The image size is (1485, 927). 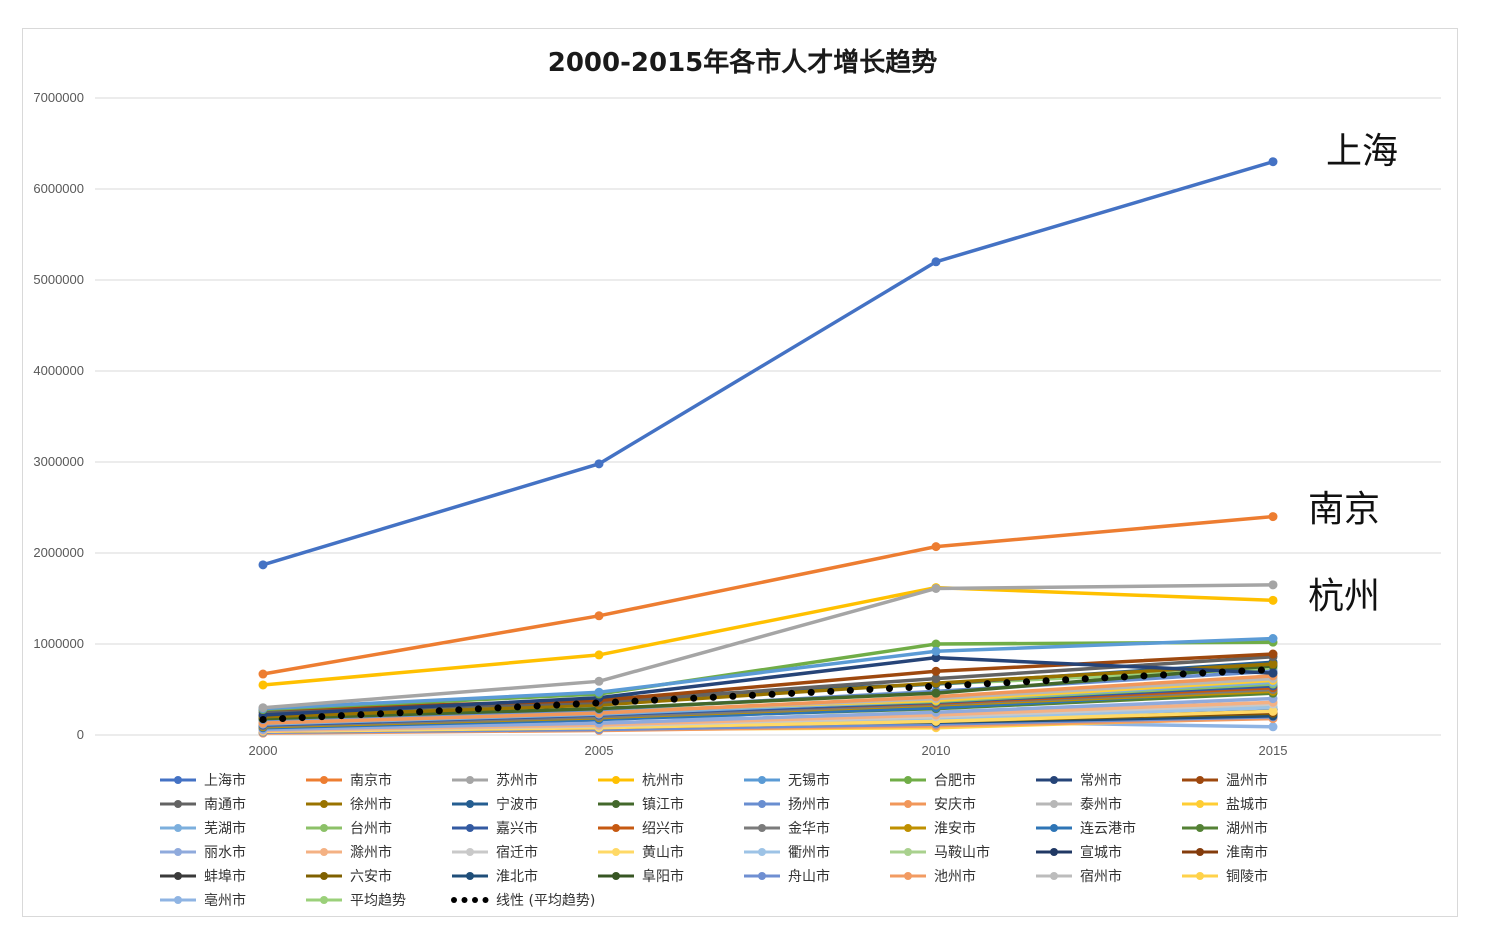 I want to click on legend-label: 六安市, so click(x=371, y=877).